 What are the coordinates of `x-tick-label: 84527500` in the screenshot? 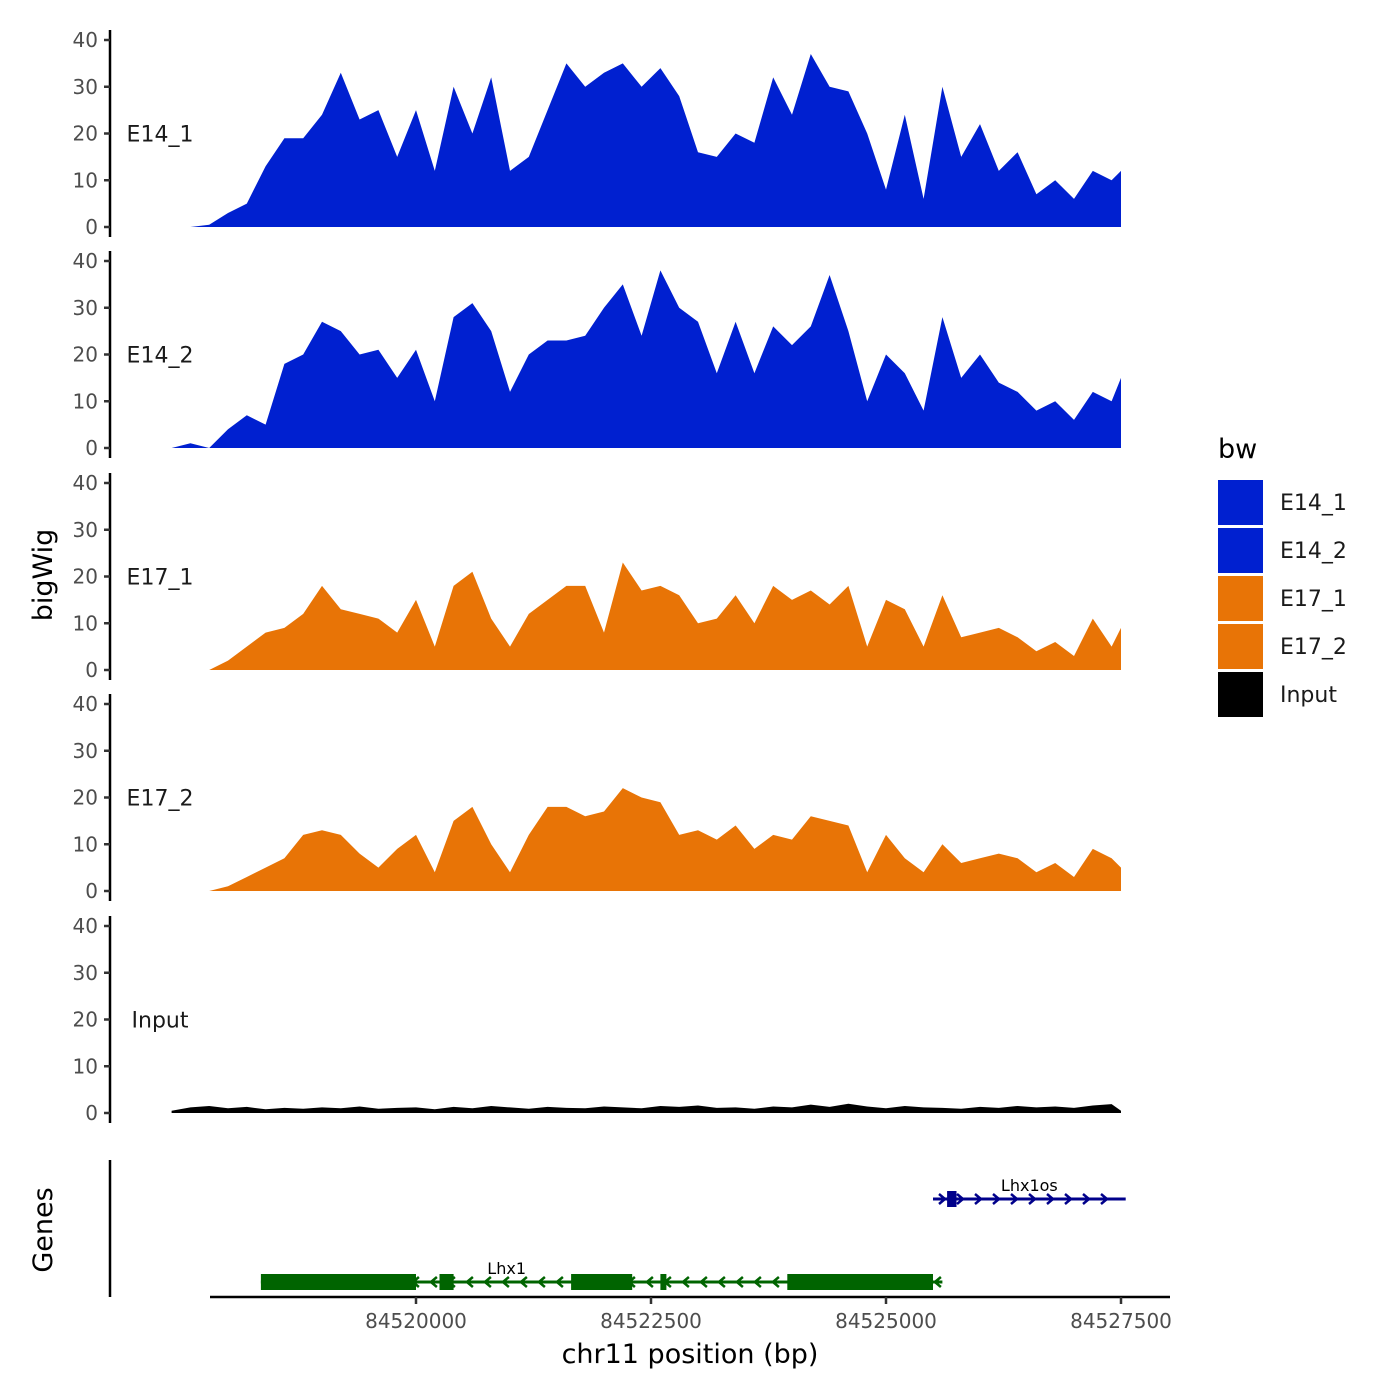 It's located at (1121, 1321).